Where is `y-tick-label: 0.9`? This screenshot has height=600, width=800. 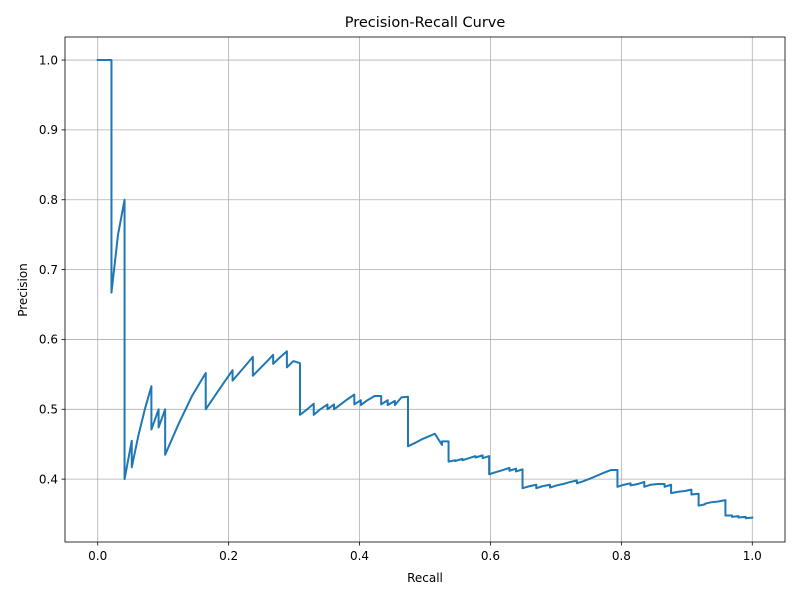 y-tick-label: 0.9 is located at coordinates (48, 130).